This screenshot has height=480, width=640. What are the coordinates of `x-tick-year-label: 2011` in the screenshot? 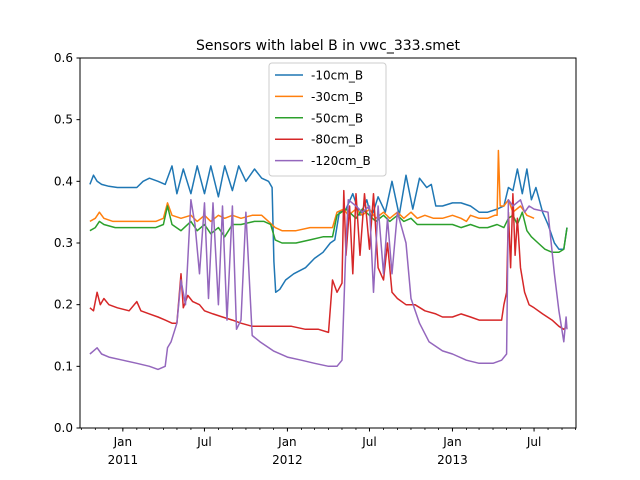 It's located at (123, 460).